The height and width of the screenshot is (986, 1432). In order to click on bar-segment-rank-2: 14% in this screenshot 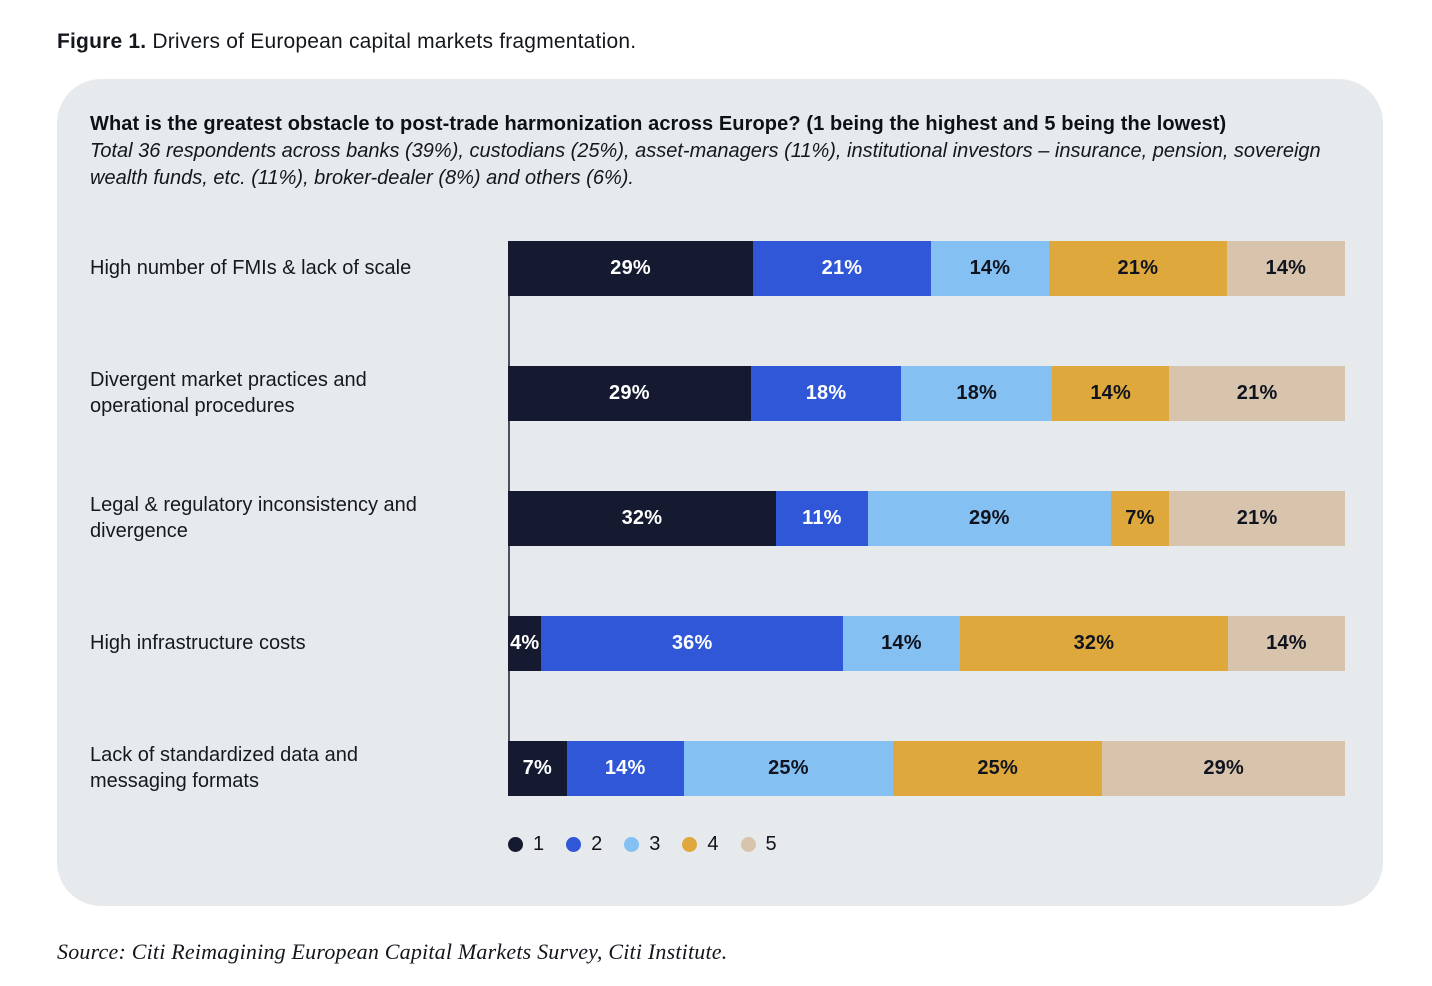, I will do `click(625, 768)`.